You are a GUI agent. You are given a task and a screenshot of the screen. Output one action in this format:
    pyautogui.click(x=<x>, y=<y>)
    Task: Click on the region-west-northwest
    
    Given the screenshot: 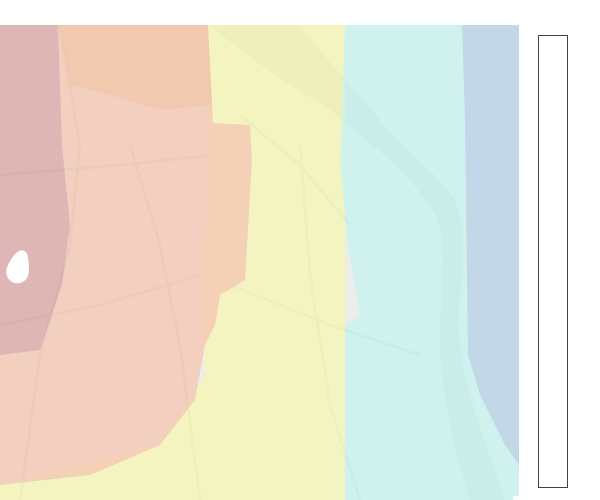 What is the action you would take?
    pyautogui.click(x=135, y=67)
    